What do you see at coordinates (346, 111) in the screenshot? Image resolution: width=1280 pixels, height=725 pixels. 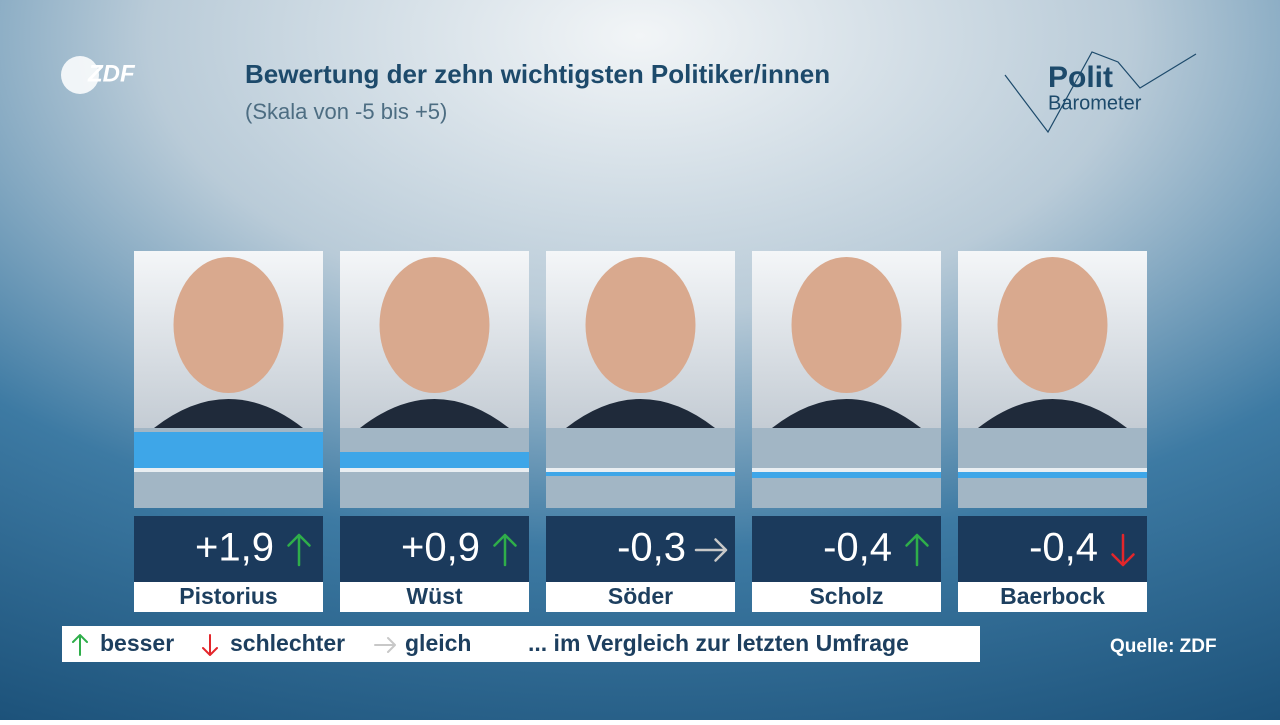 I see `chart-subtitle: (Skala von -5 bis +5)` at bounding box center [346, 111].